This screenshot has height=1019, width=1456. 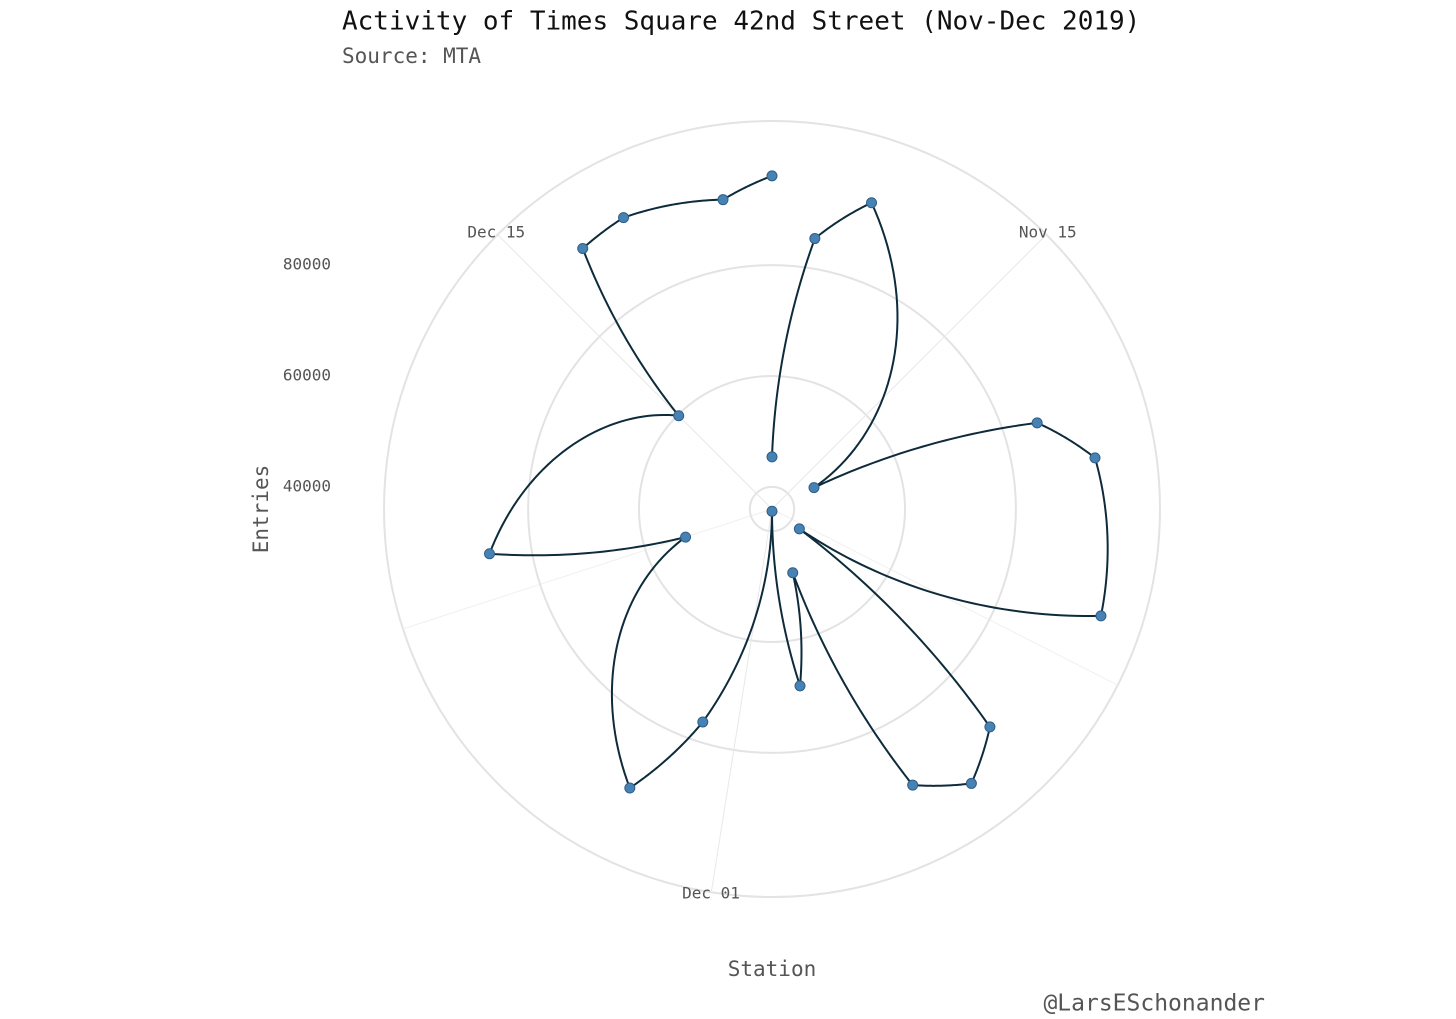 What do you see at coordinates (1048, 232) in the screenshot?
I see `x-tick-label: Nov 15` at bounding box center [1048, 232].